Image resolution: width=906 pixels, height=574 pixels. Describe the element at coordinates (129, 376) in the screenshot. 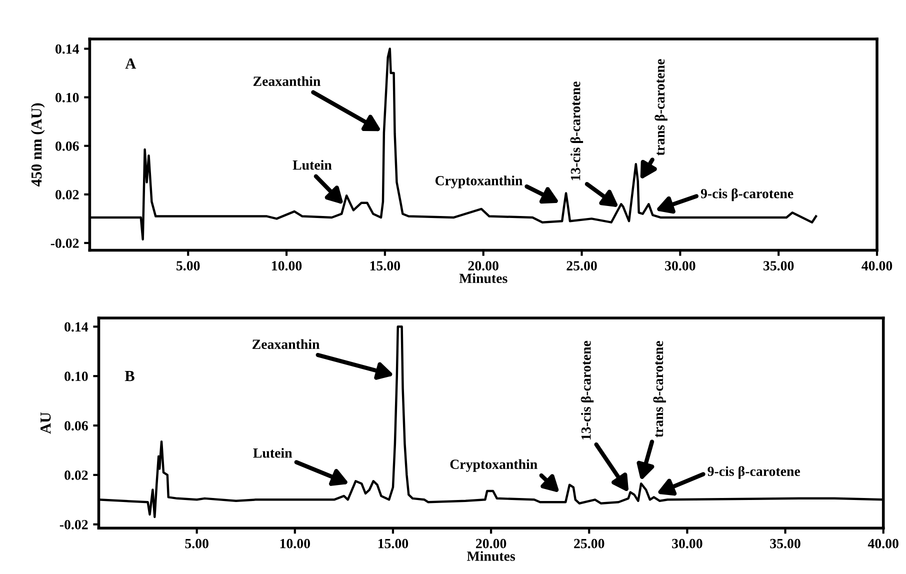

I see `annotation: B` at that location.